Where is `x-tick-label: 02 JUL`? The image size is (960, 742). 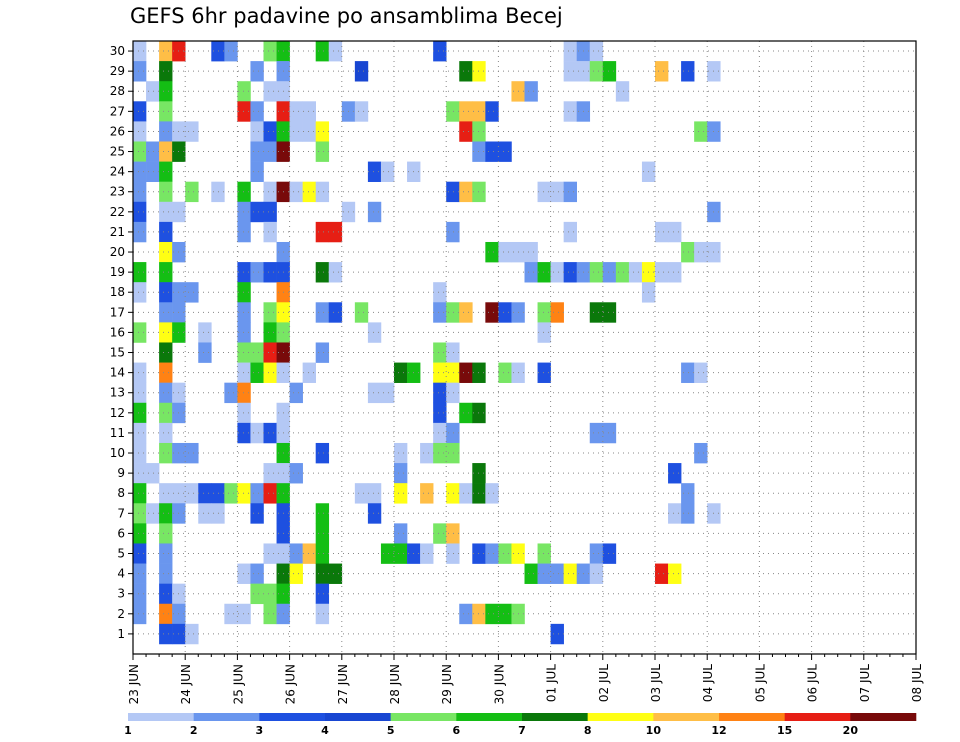 x-tick-label: 02 JUL is located at coordinates (604, 683).